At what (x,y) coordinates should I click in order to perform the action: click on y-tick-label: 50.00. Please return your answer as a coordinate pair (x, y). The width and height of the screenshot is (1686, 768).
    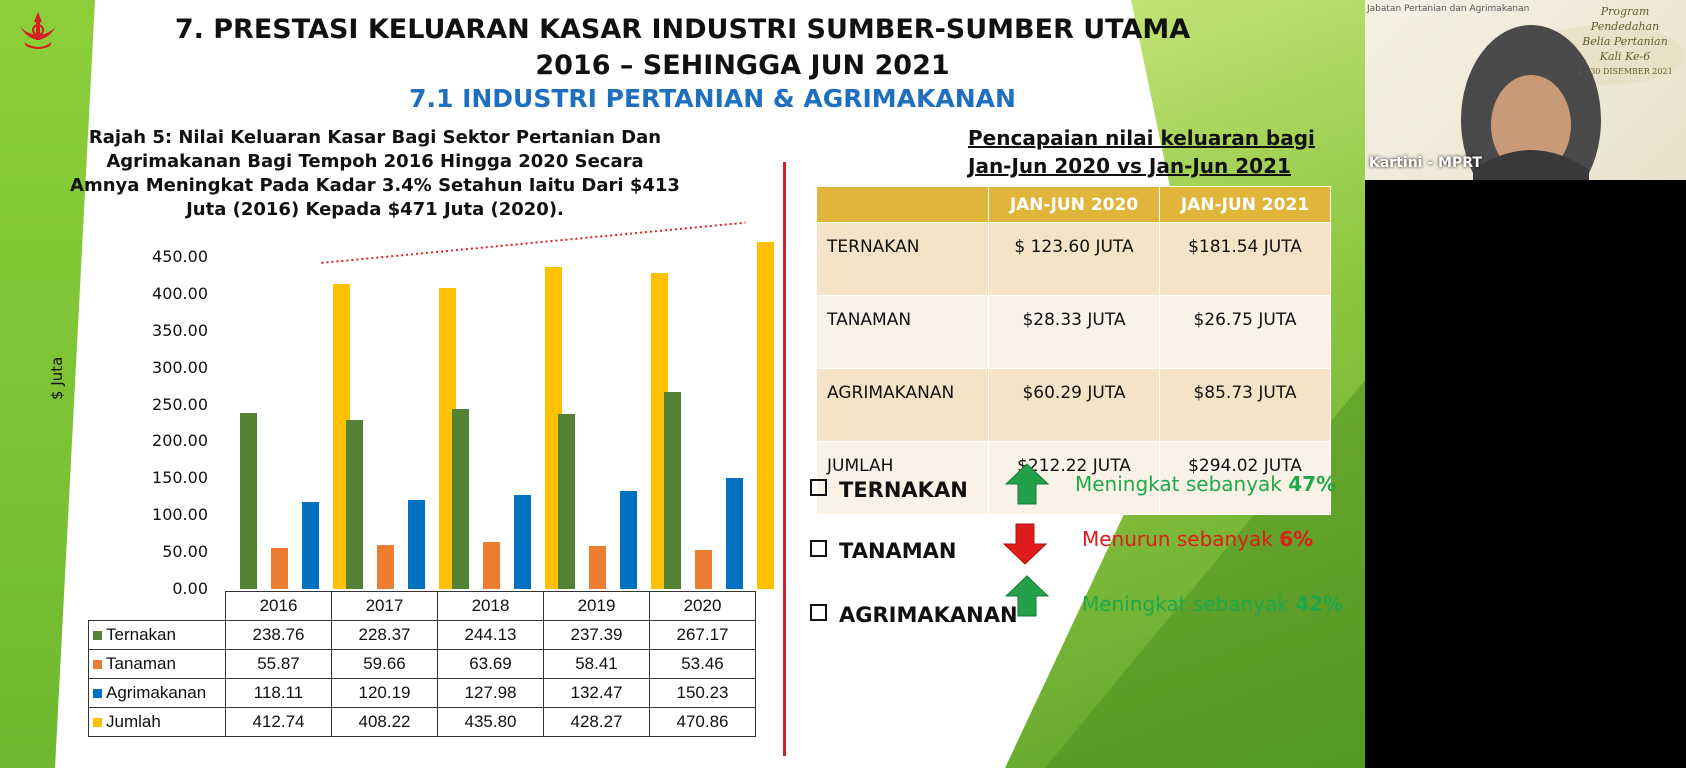
    Looking at the image, I should click on (185, 552).